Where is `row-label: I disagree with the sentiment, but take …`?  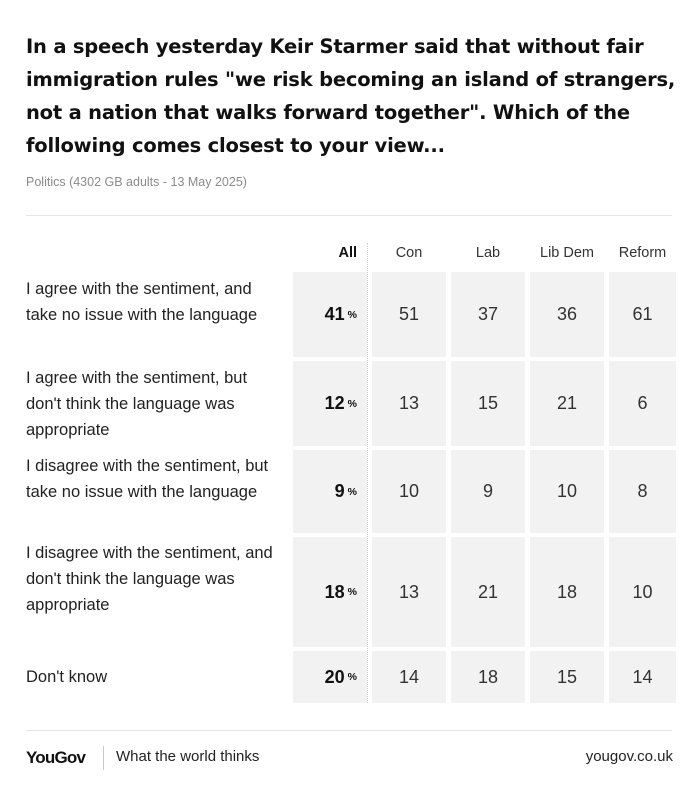 row-label: I disagree with the sentiment, but take … is located at coordinates (147, 478).